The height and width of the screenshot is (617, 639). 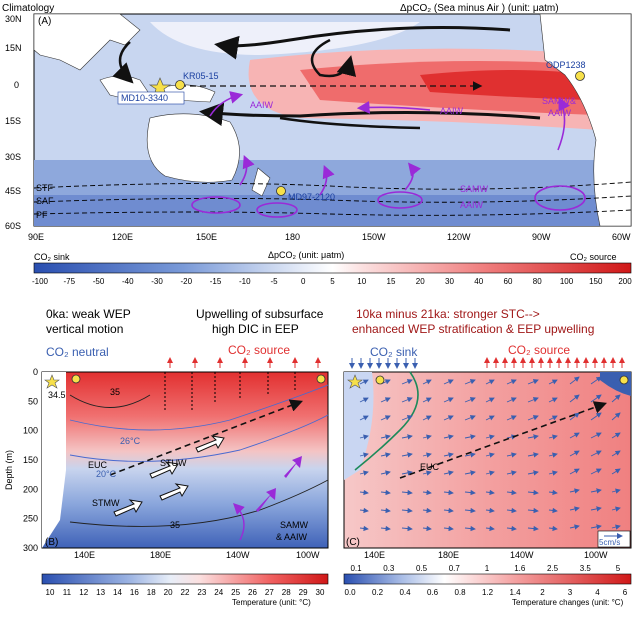 What do you see at coordinates (394, 352) in the screenshot?
I see `co2-sink-c-label: CO₂ sink` at bounding box center [394, 352].